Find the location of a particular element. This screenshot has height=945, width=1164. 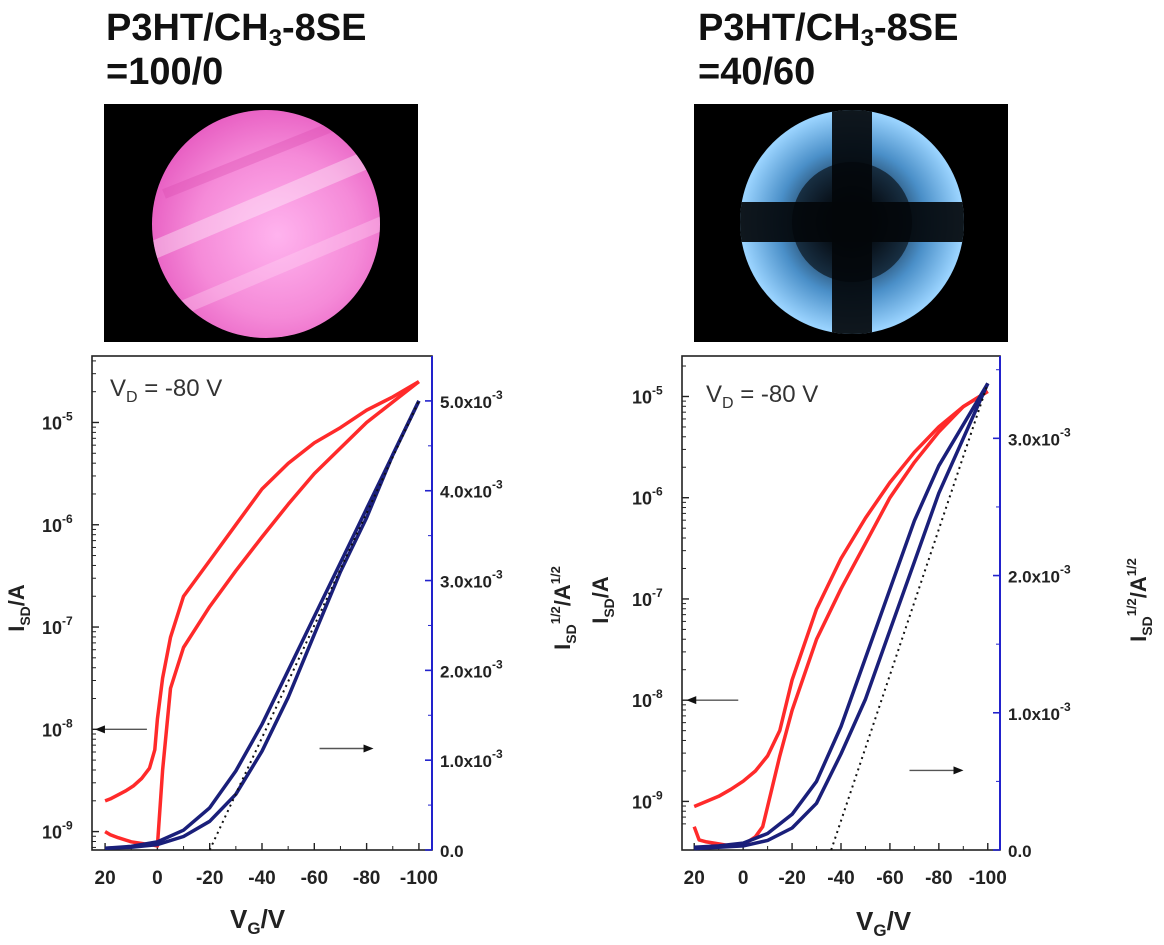

plot-frame is located at coordinates (841, 603).